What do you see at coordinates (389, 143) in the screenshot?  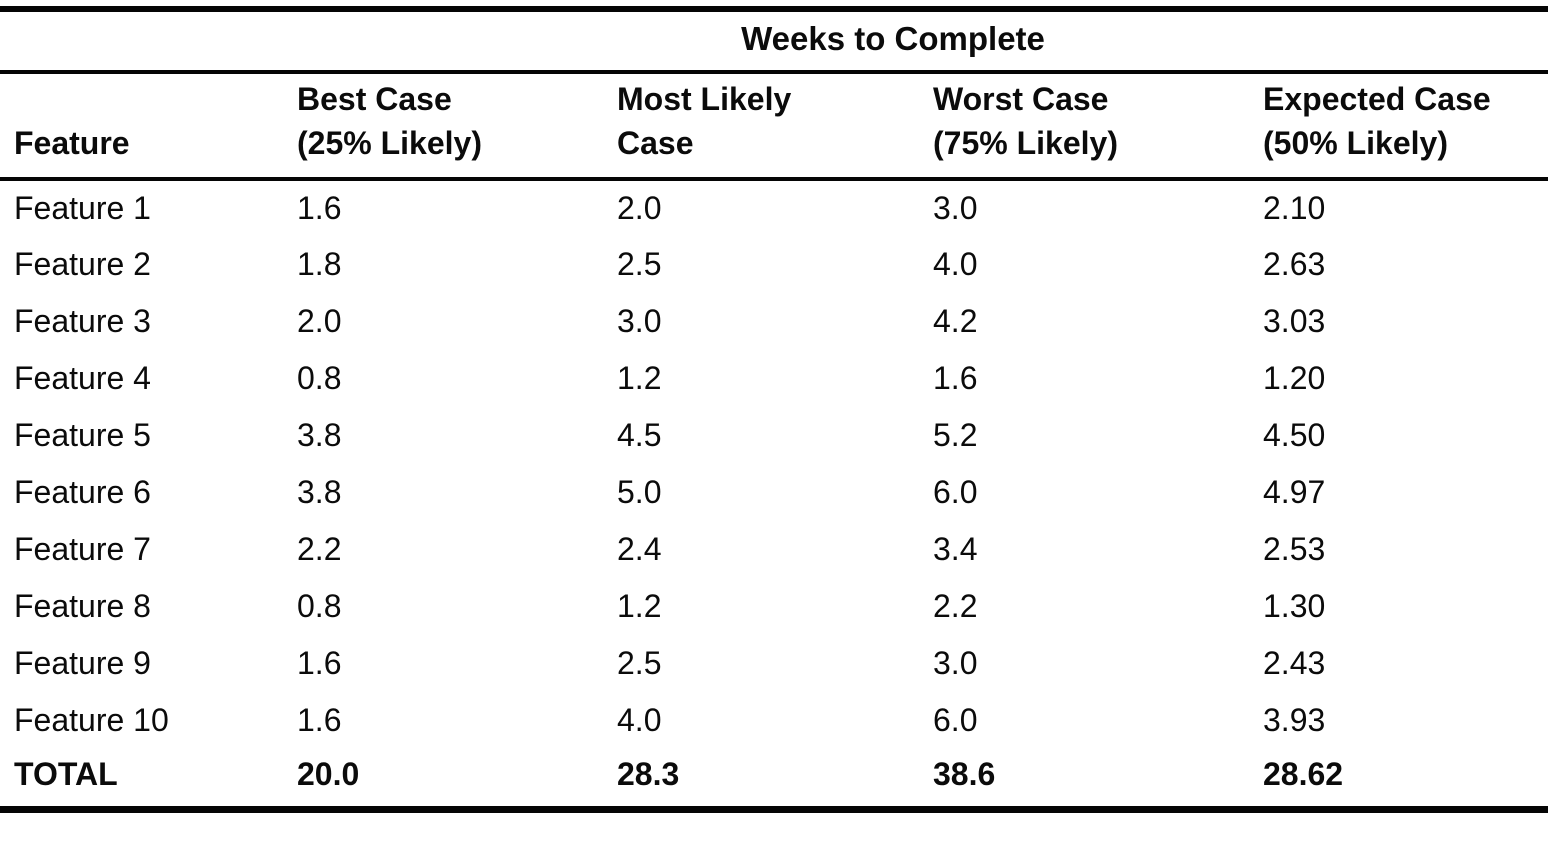 I see `column-header-line: (25% Likely)` at bounding box center [389, 143].